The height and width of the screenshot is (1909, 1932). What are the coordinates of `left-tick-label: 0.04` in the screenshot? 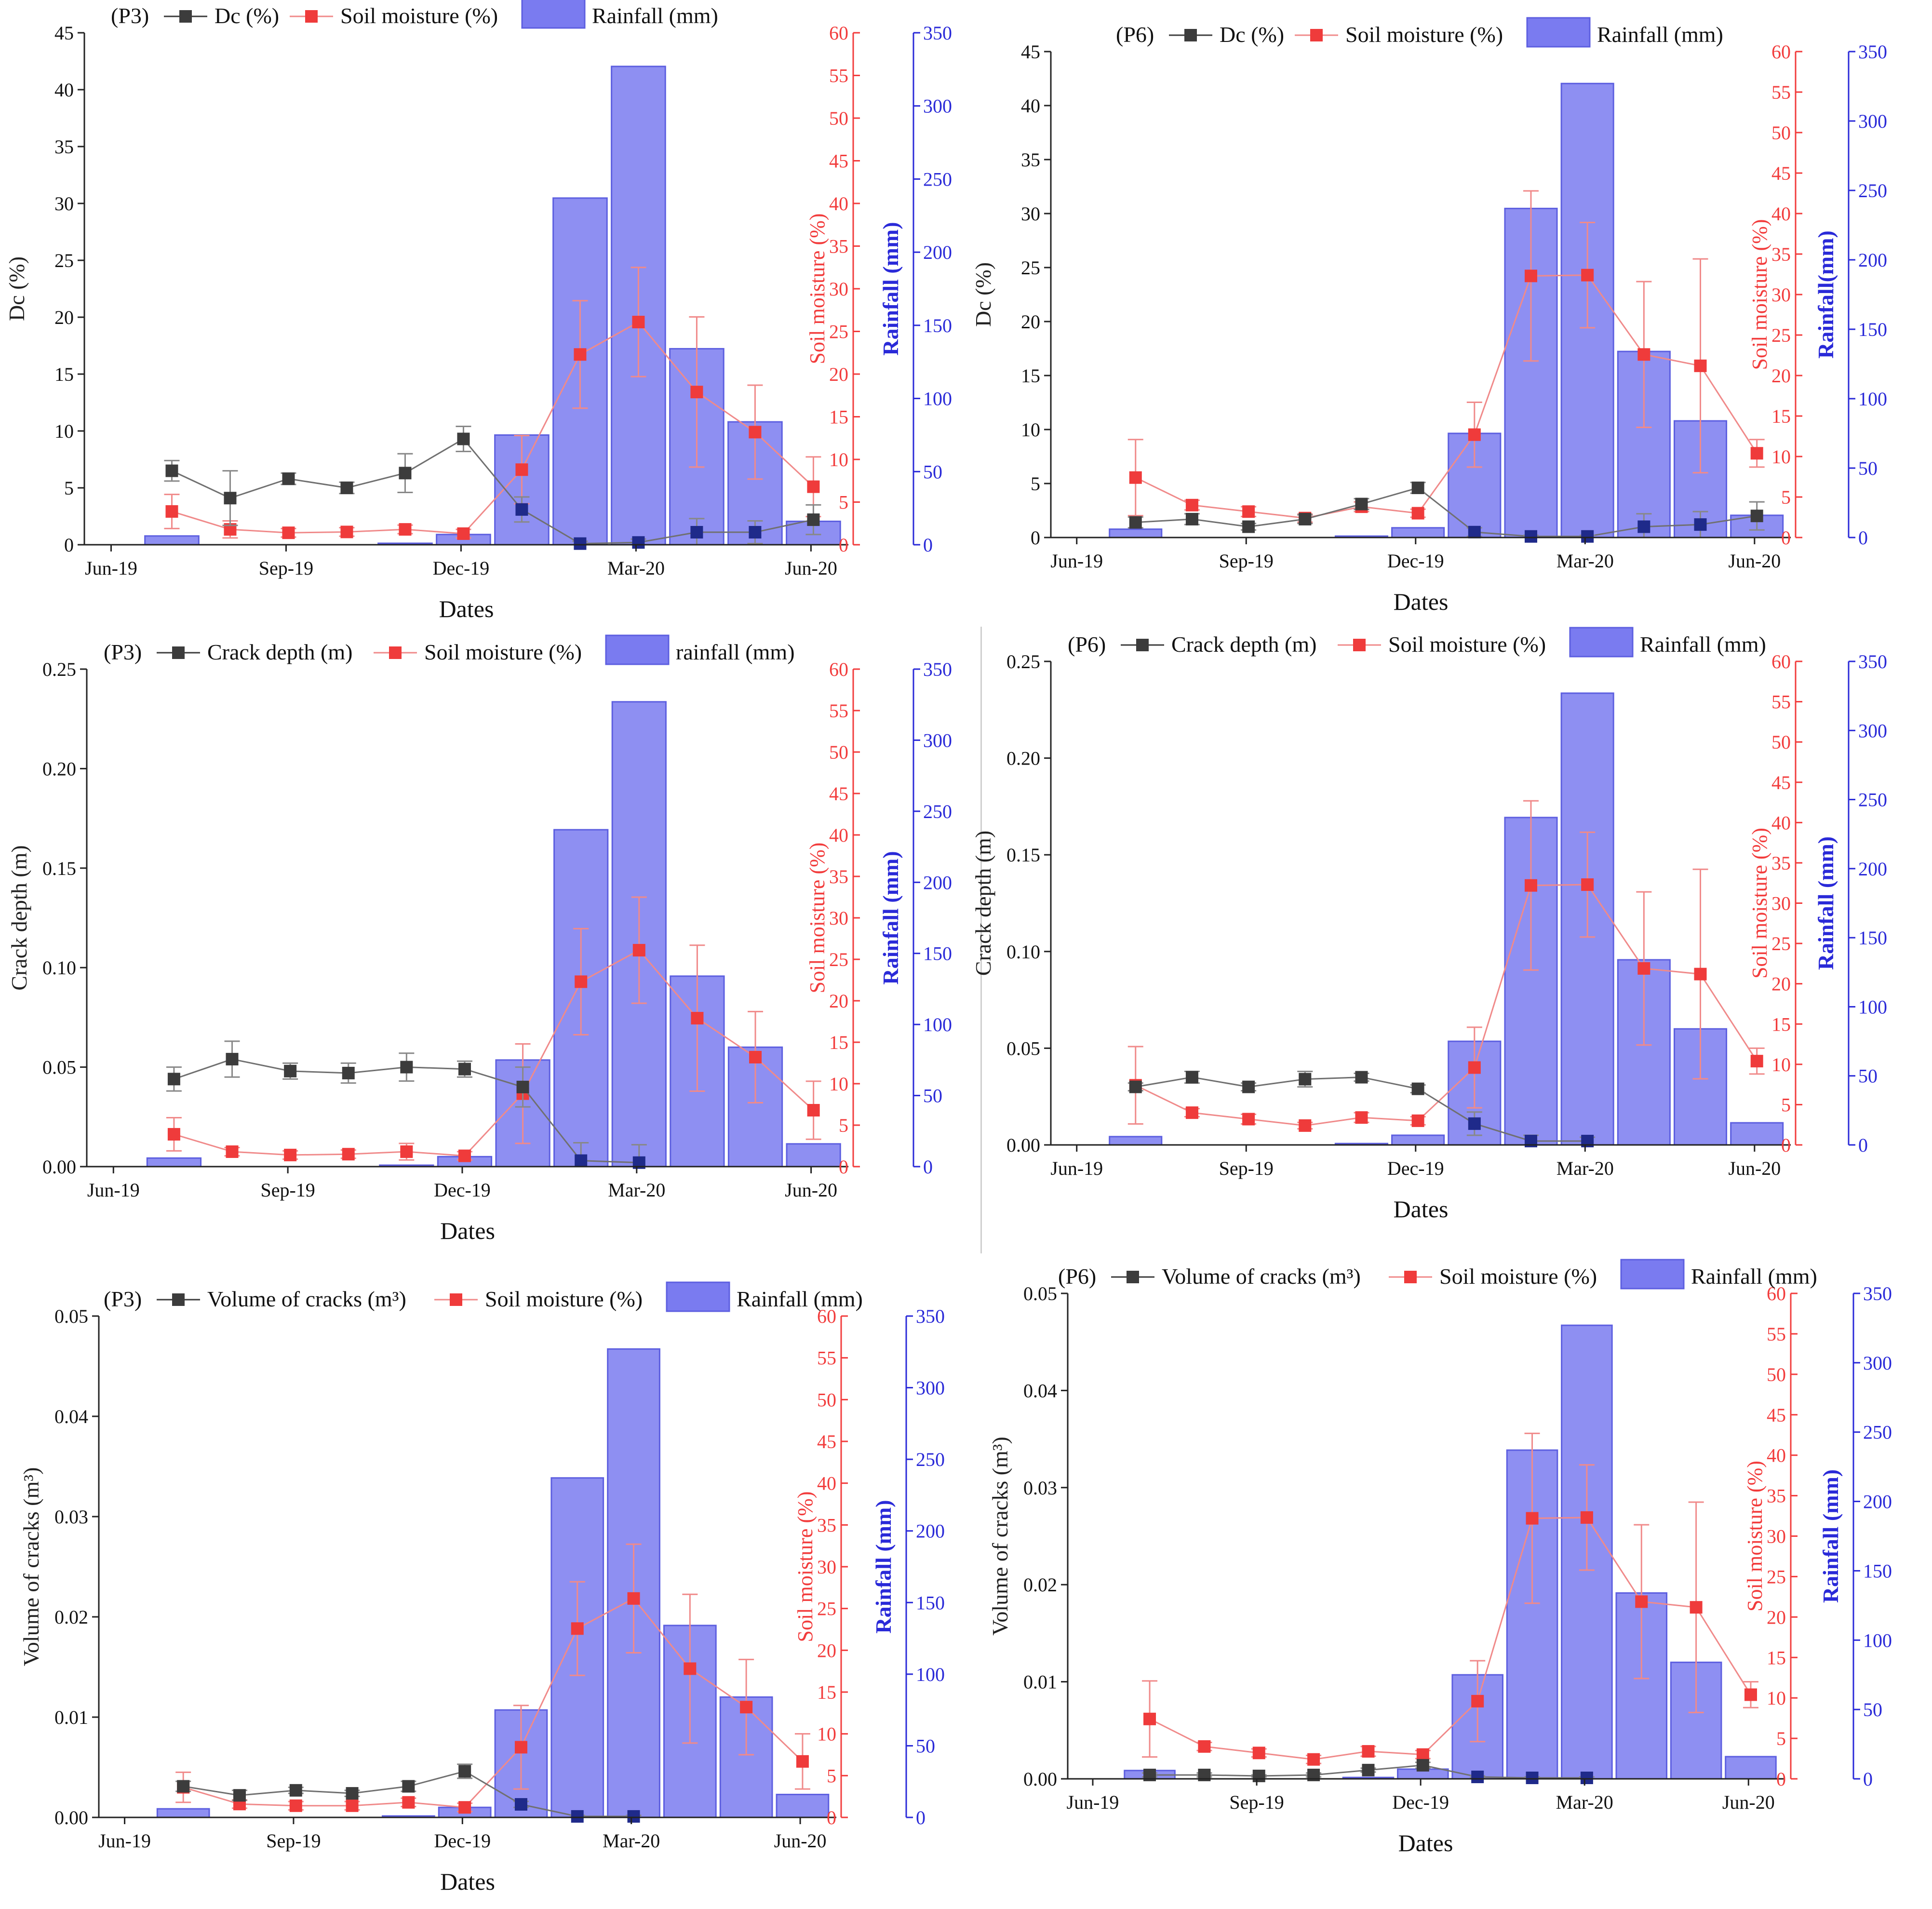 It's located at (71, 1417).